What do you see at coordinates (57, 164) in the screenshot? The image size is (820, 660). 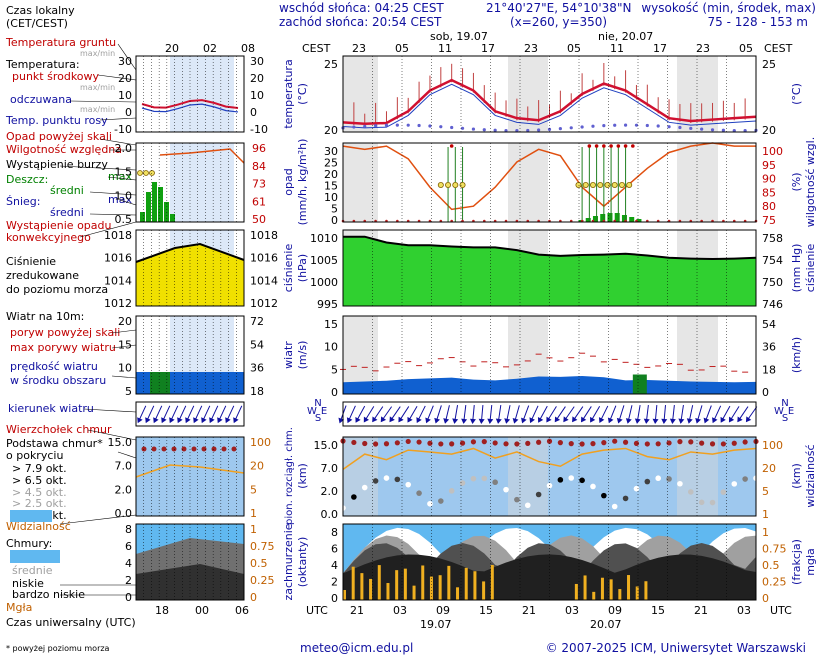 I see `storm-label: Wystąpienie burzy` at bounding box center [57, 164].